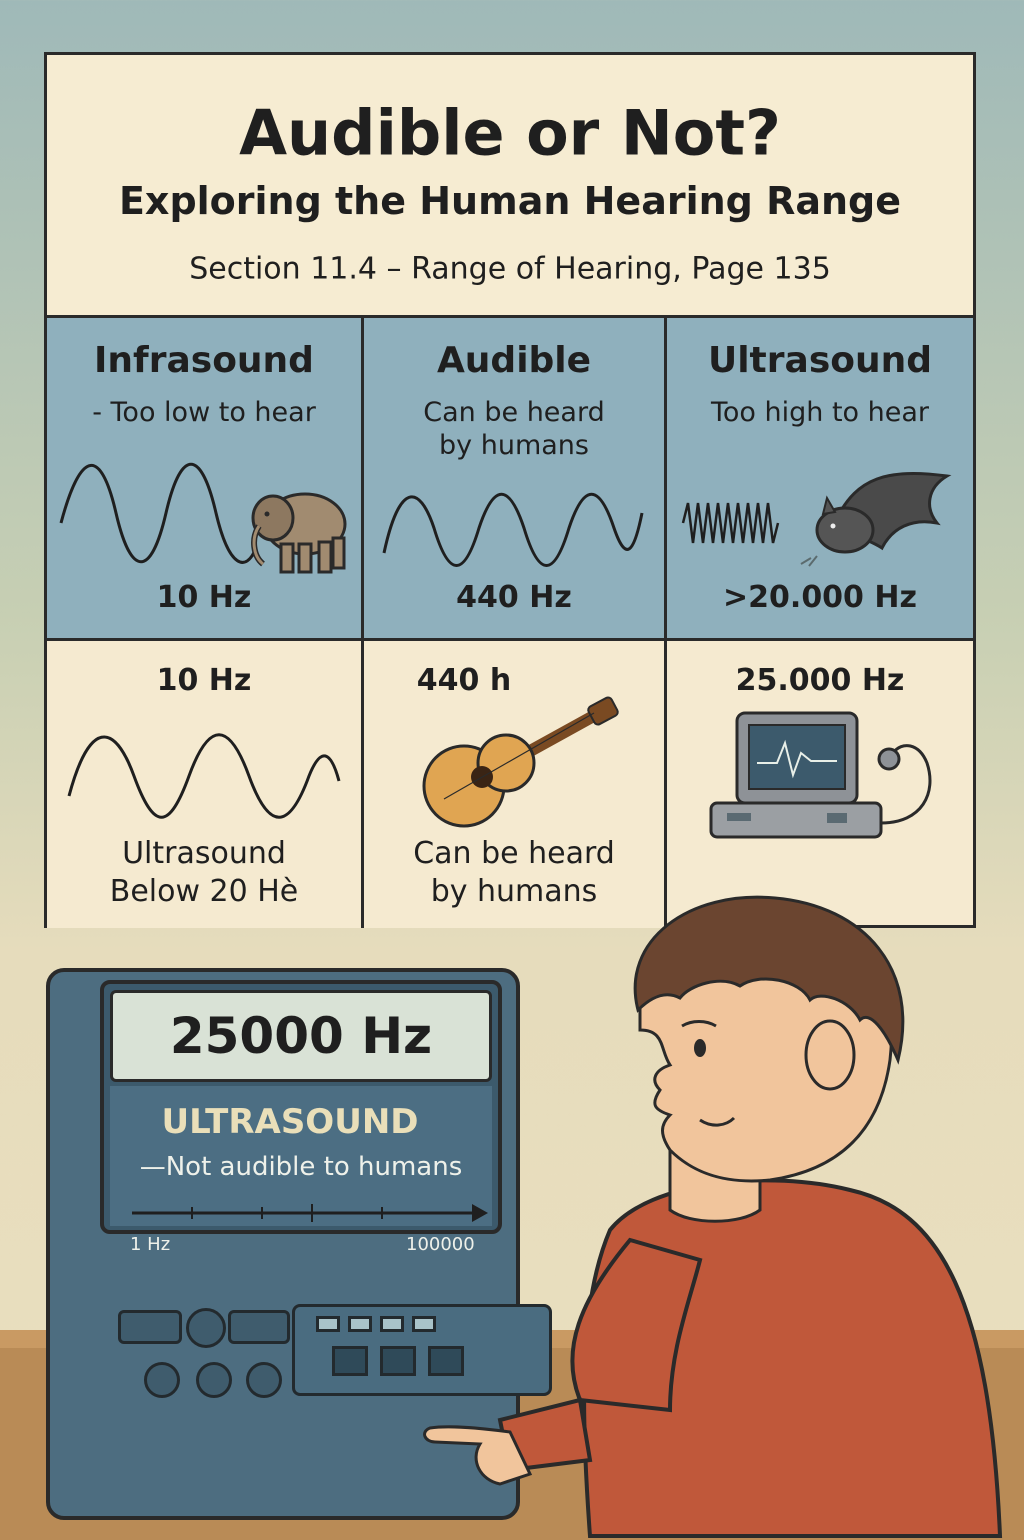 The height and width of the screenshot is (1540, 1024). Describe the element at coordinates (464, 680) in the screenshot. I see `cell-frequency: 440 h` at that location.